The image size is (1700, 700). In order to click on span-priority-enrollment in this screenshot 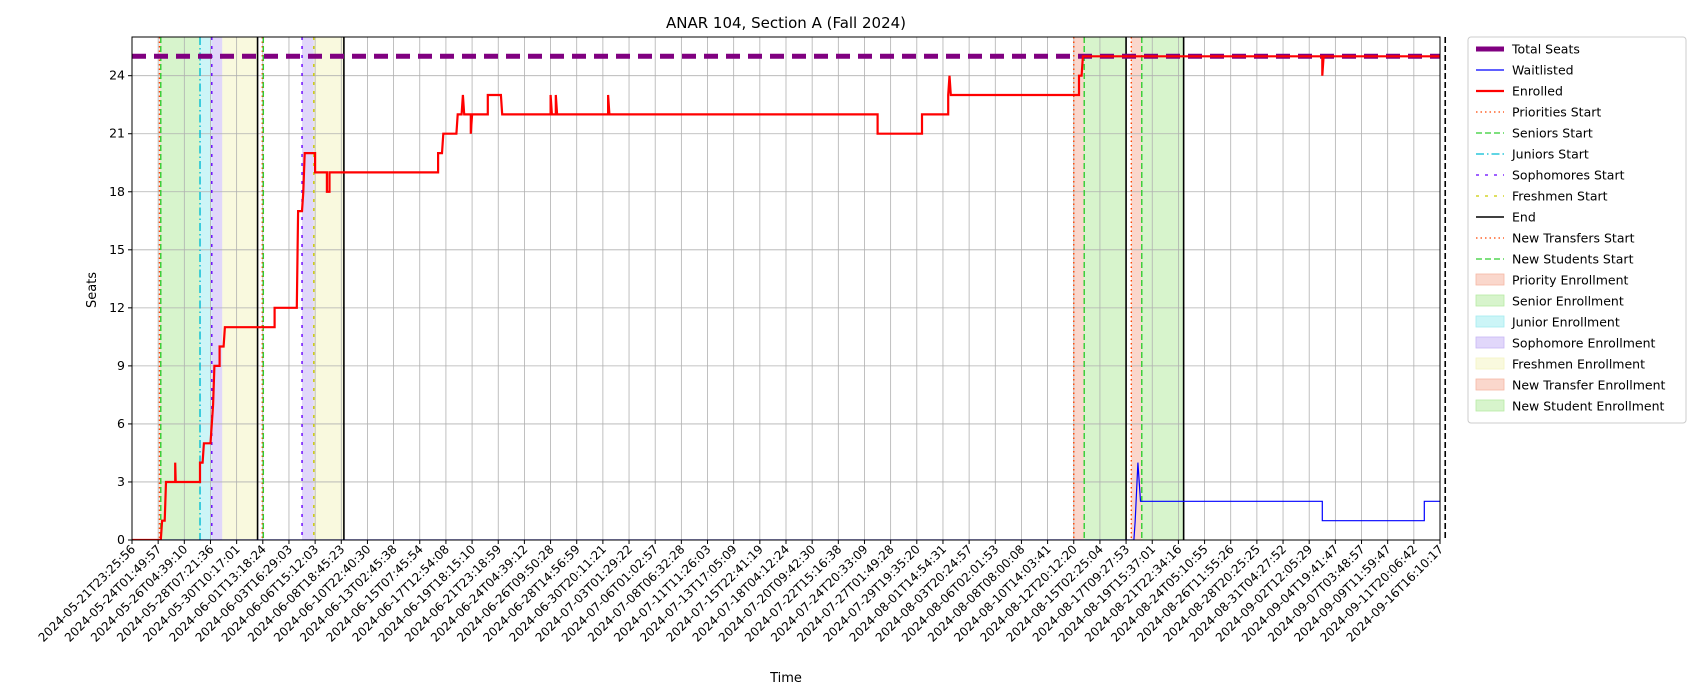, I will do `click(160, 288)`.